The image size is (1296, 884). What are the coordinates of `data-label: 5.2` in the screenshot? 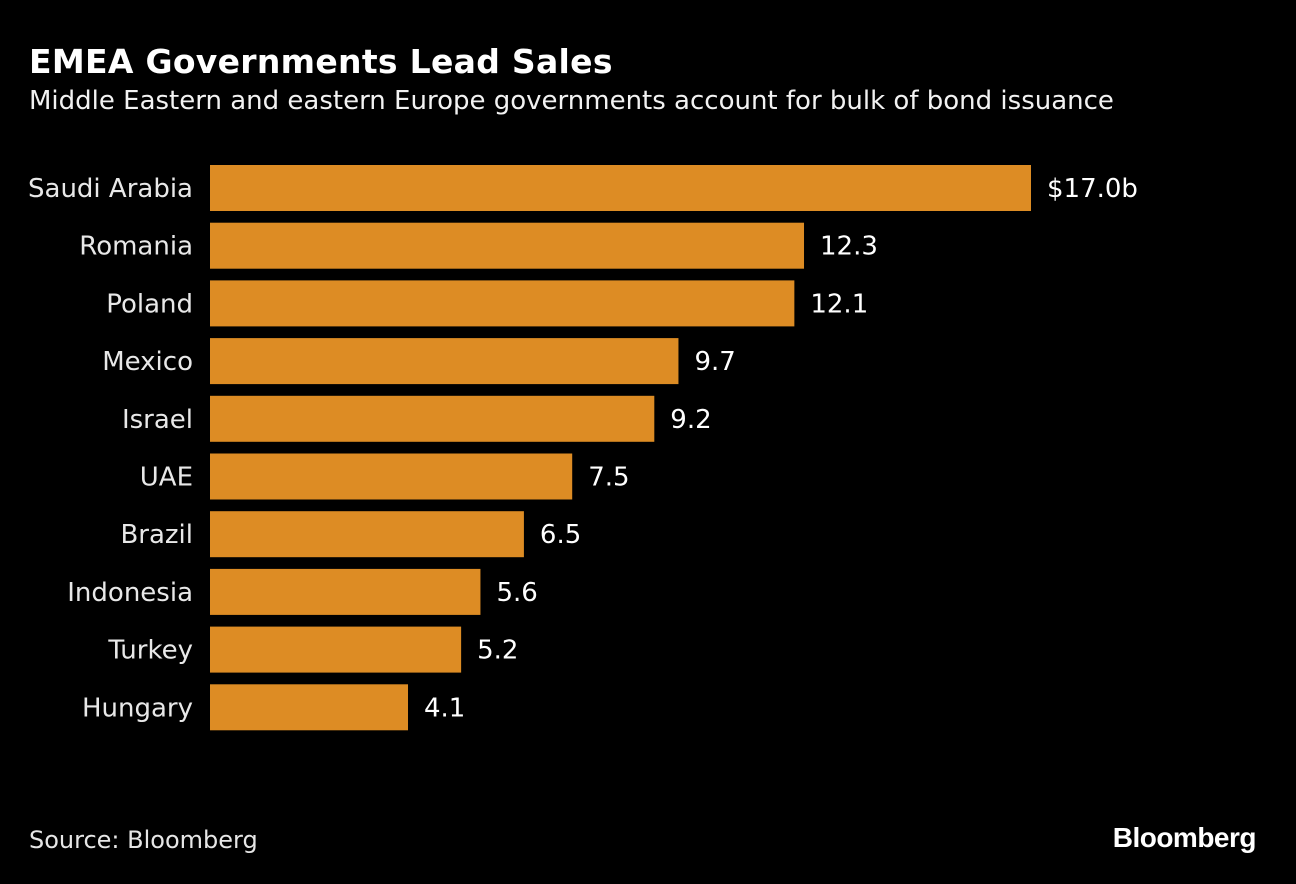 It's located at (497, 651).